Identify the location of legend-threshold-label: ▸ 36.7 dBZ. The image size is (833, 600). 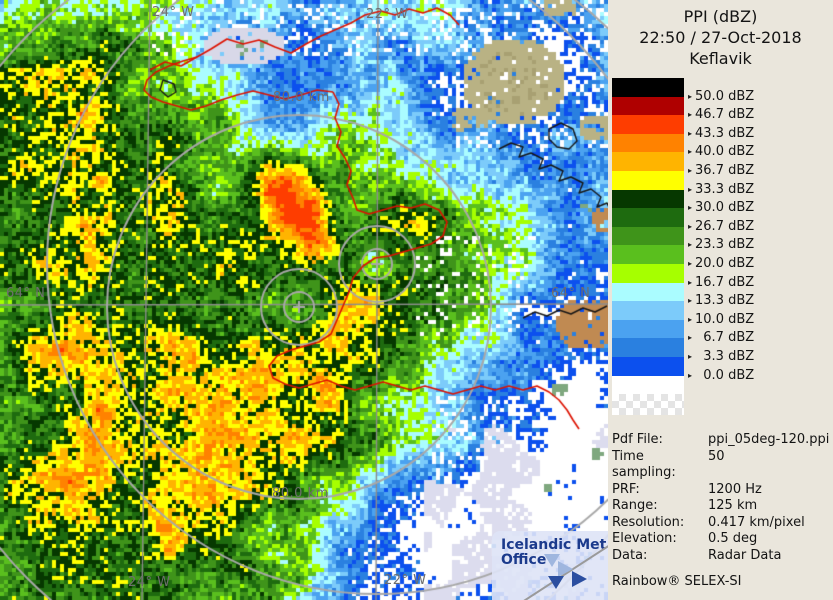
(721, 170).